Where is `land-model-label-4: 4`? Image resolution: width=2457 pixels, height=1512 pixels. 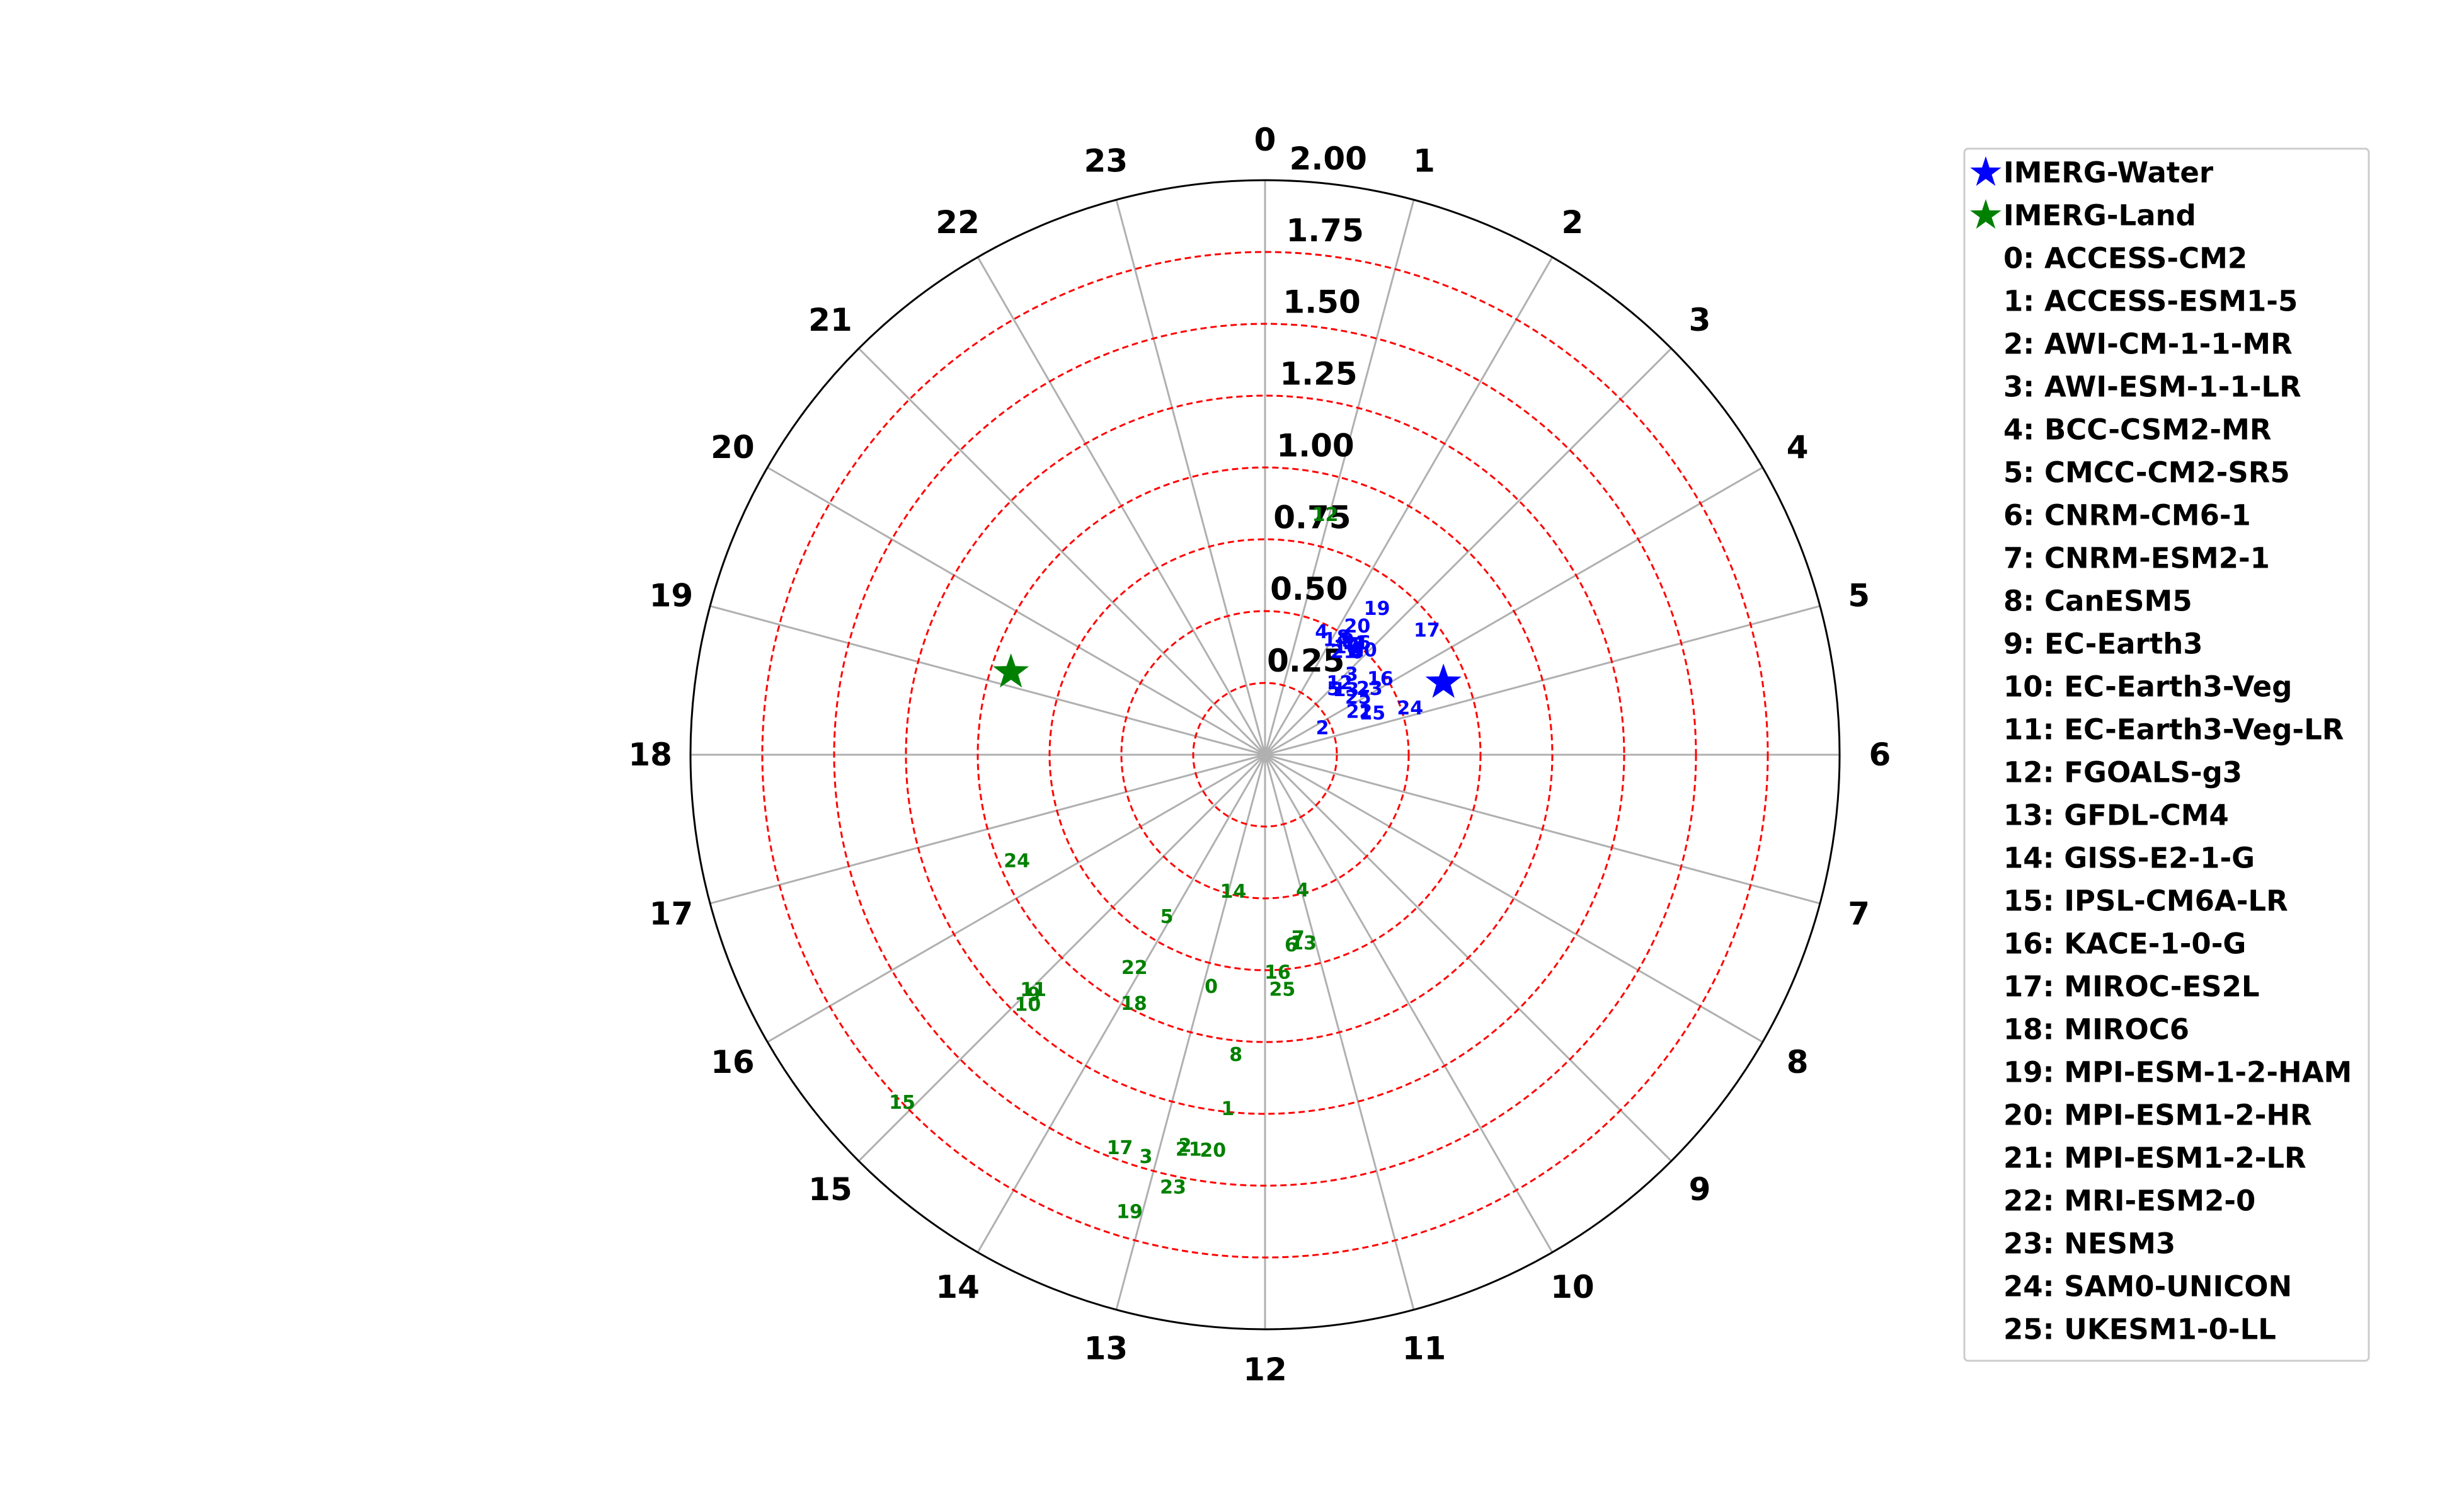 land-model-label-4: 4 is located at coordinates (1302, 890).